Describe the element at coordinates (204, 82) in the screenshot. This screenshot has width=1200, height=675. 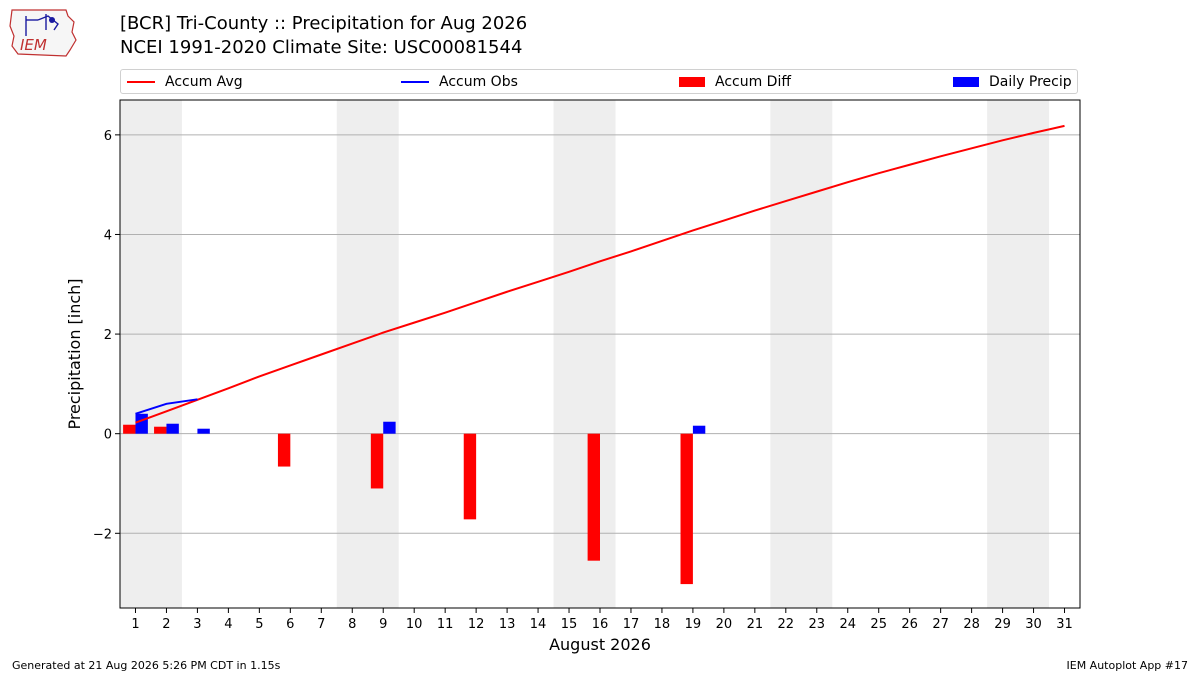
I see `legend-label-accum-avg: Accum Avg` at that location.